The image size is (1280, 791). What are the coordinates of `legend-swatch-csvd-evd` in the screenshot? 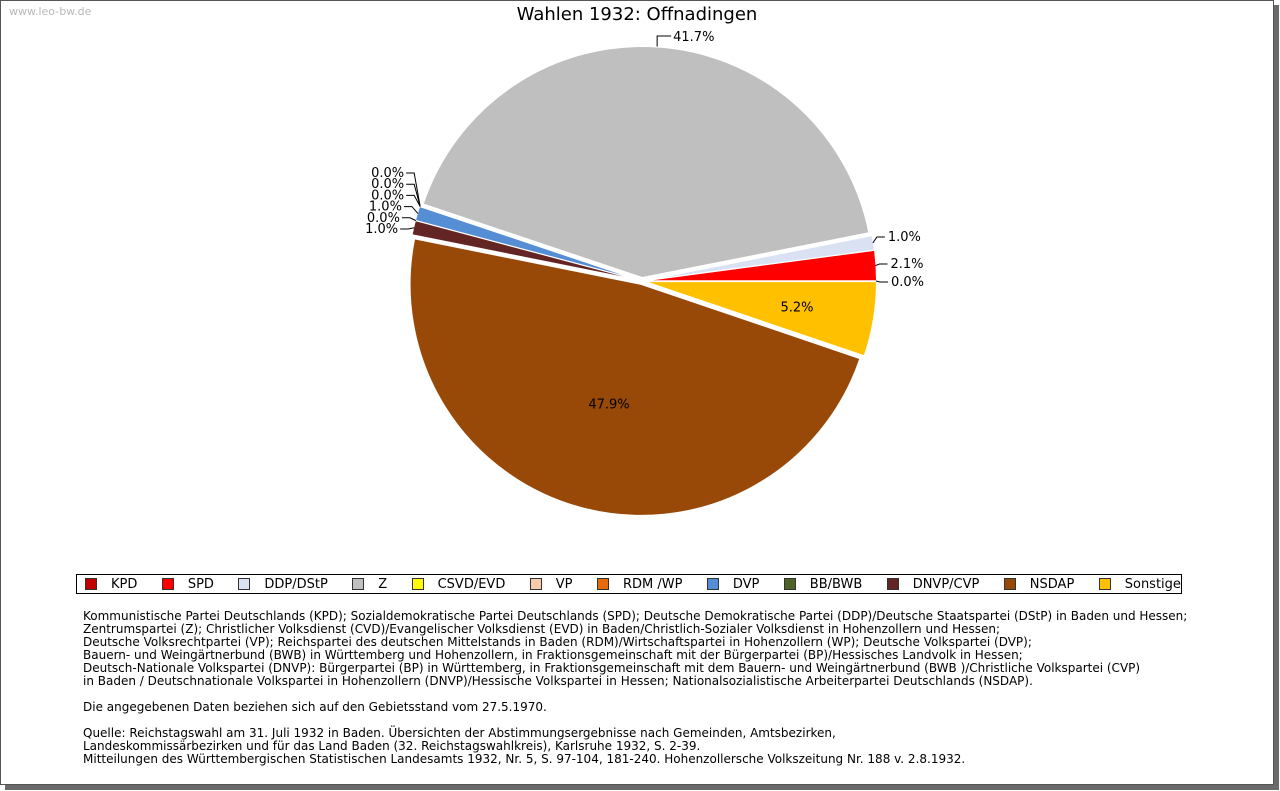 It's located at (417, 584).